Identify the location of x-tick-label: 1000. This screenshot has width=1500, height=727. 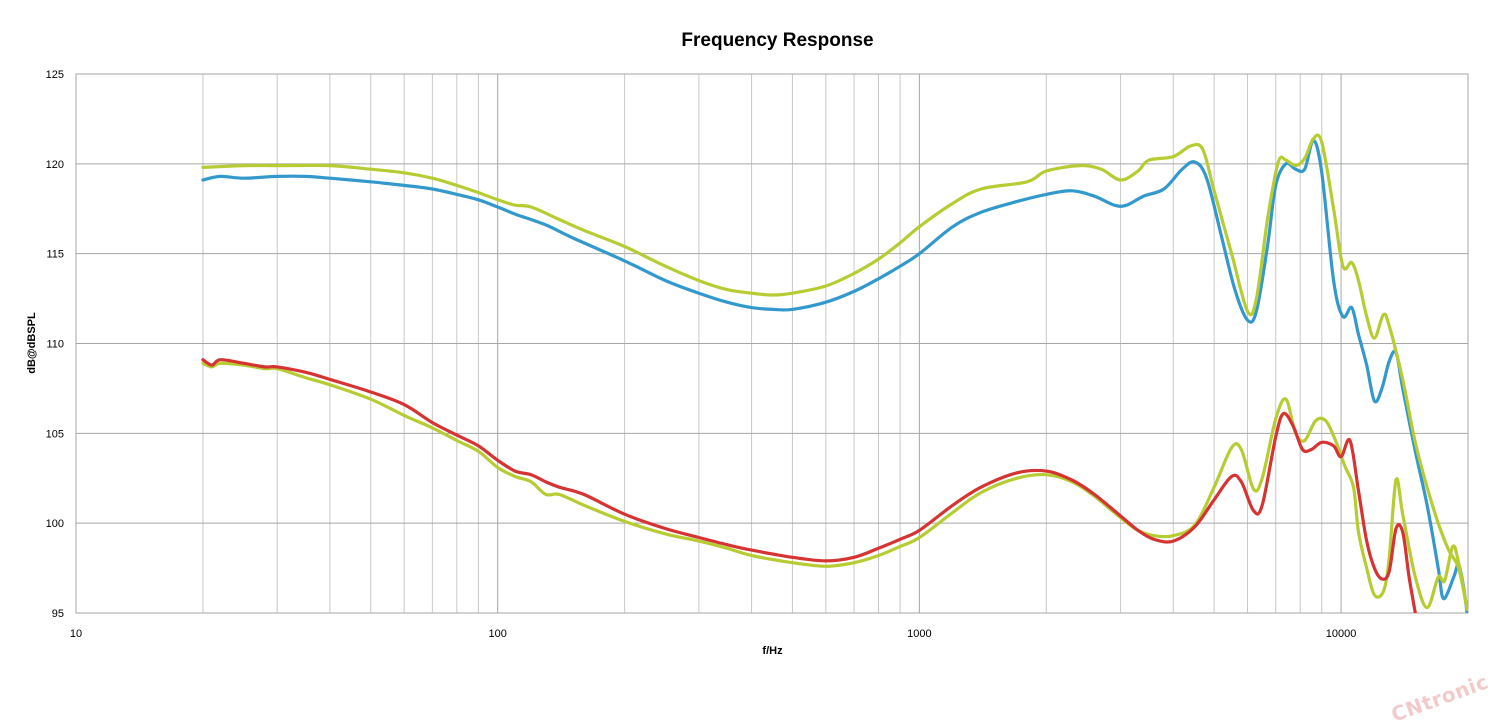
(919, 634).